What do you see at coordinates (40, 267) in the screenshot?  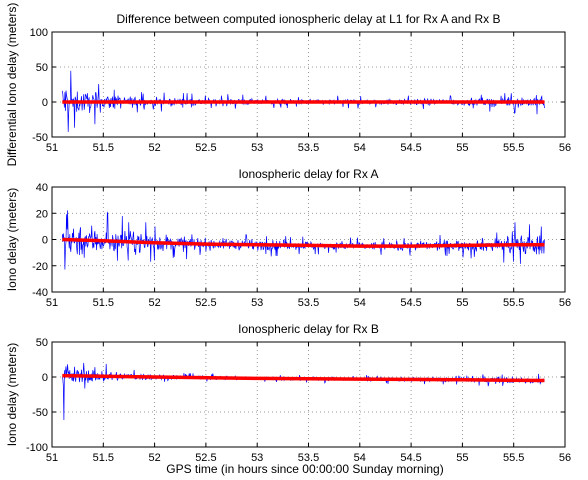 I see `y-tick-label: -20` at bounding box center [40, 267].